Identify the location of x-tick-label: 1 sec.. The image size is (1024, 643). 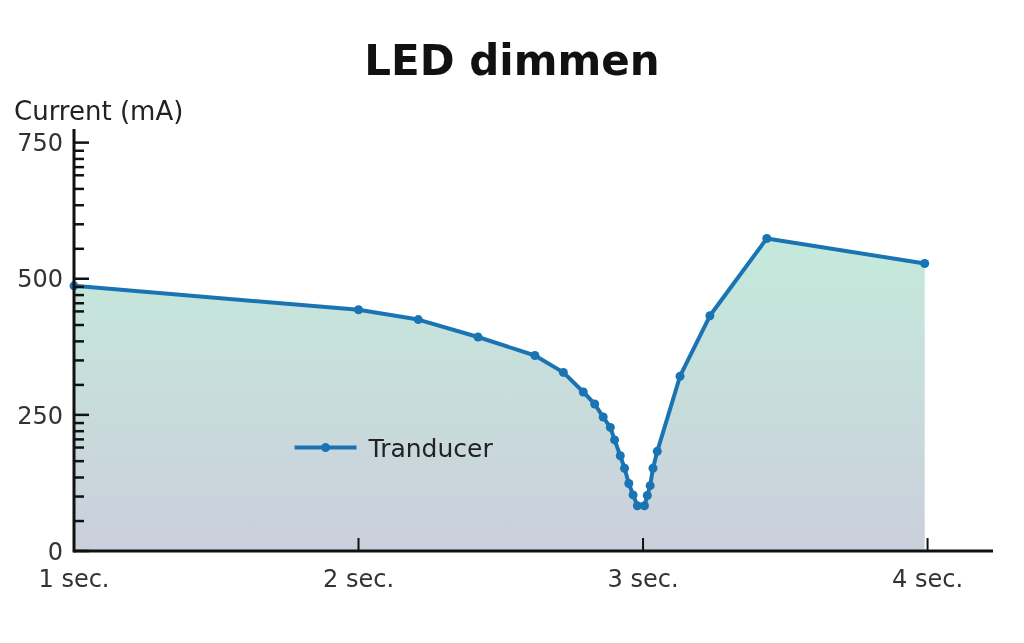
(74, 579).